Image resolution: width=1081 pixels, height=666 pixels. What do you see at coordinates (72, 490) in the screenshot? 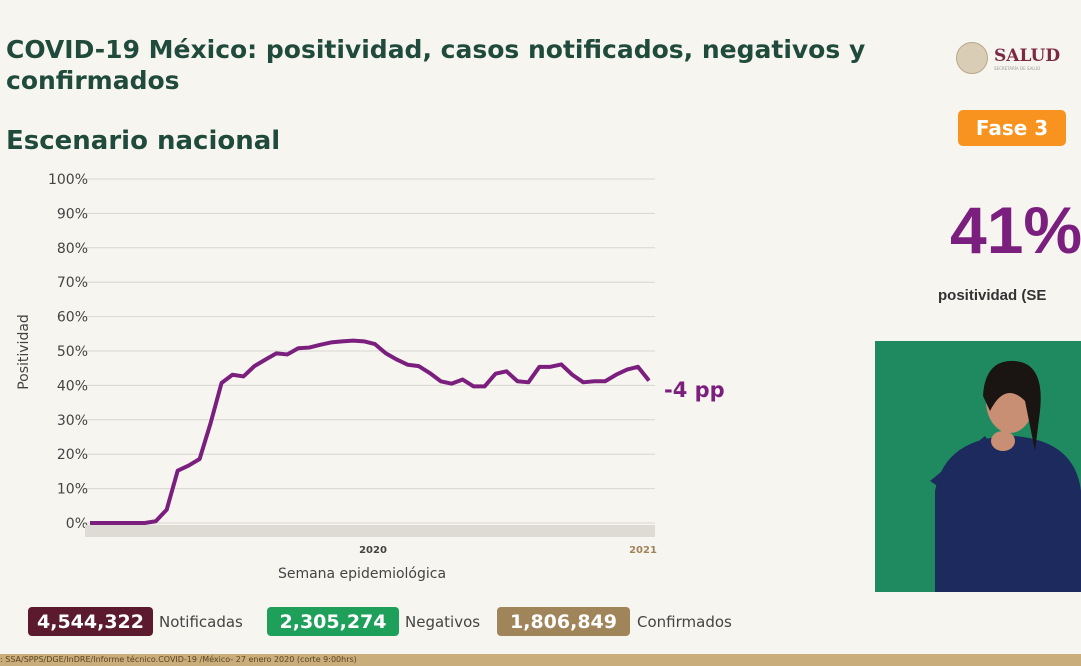
I see `y-tick-label: 10%` at bounding box center [72, 490].